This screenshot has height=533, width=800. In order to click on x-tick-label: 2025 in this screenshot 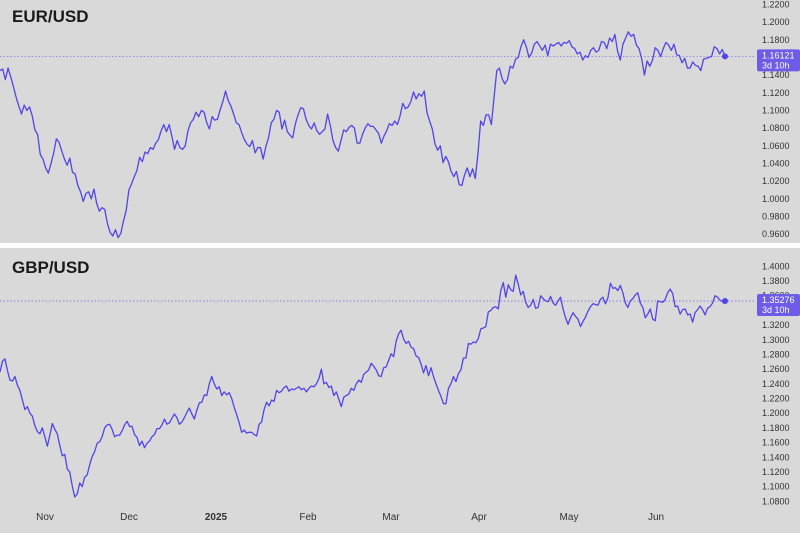, I will do `click(216, 517)`.